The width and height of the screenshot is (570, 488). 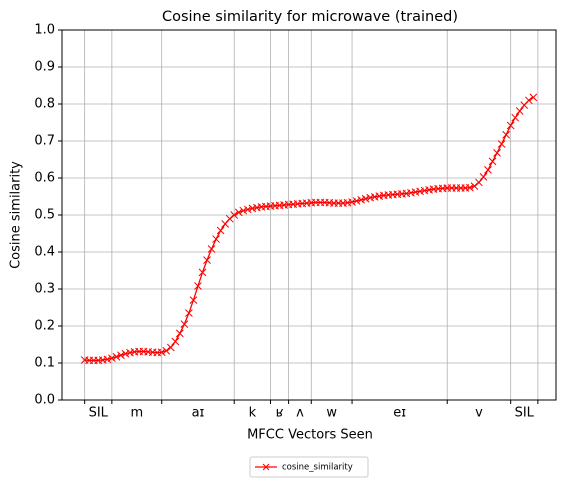 I want to click on y-tick-label: 0.5, so click(x=44, y=215).